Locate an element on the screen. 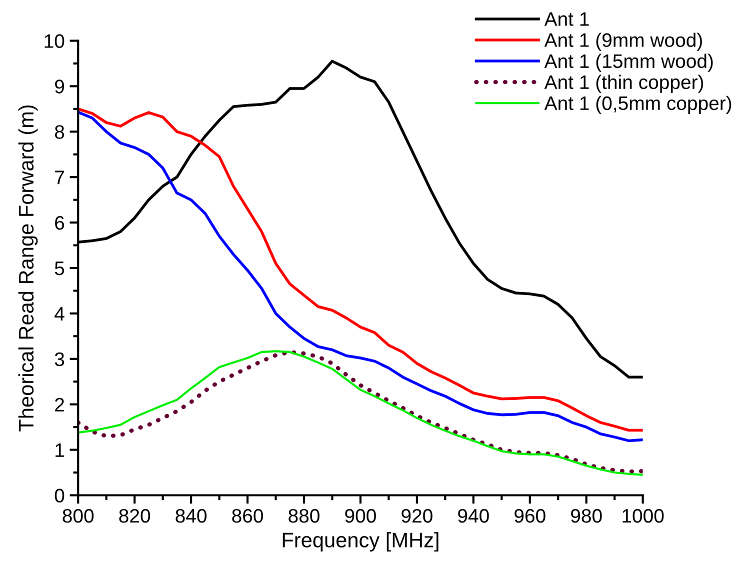 Image resolution: width=744 pixels, height=566 pixels. x-tick-label: 920 is located at coordinates (417, 515).